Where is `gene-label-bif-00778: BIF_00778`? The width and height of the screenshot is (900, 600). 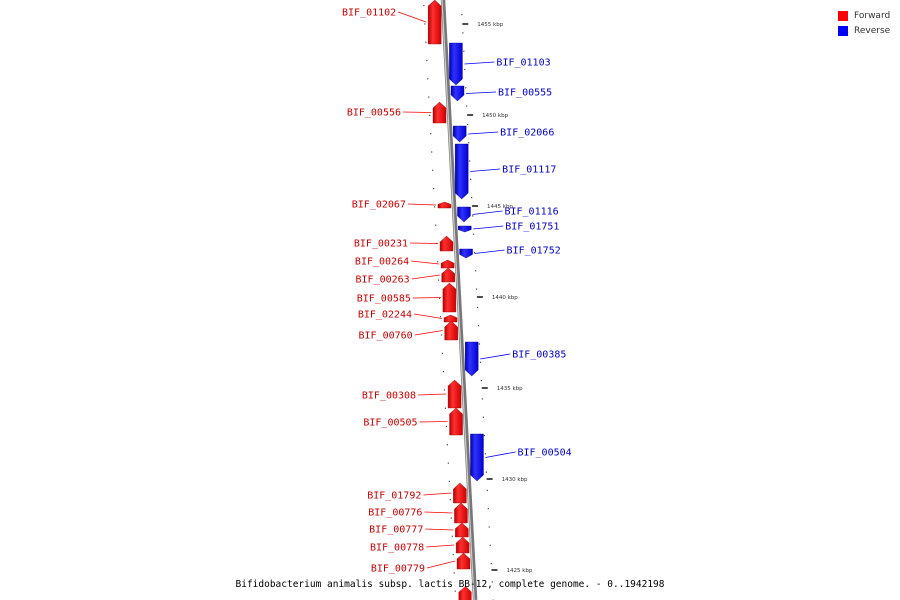
gene-label-bif-00778: BIF_00778 is located at coordinates (397, 548).